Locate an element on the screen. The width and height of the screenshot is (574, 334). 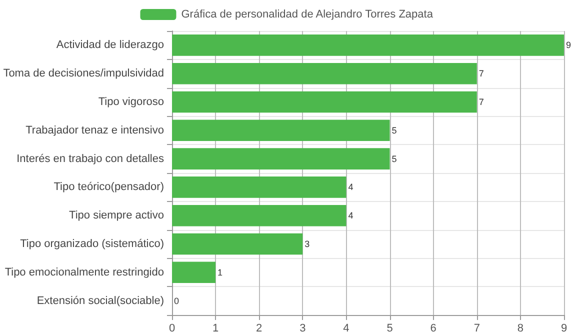
data-label: 1 is located at coordinates (220, 272).